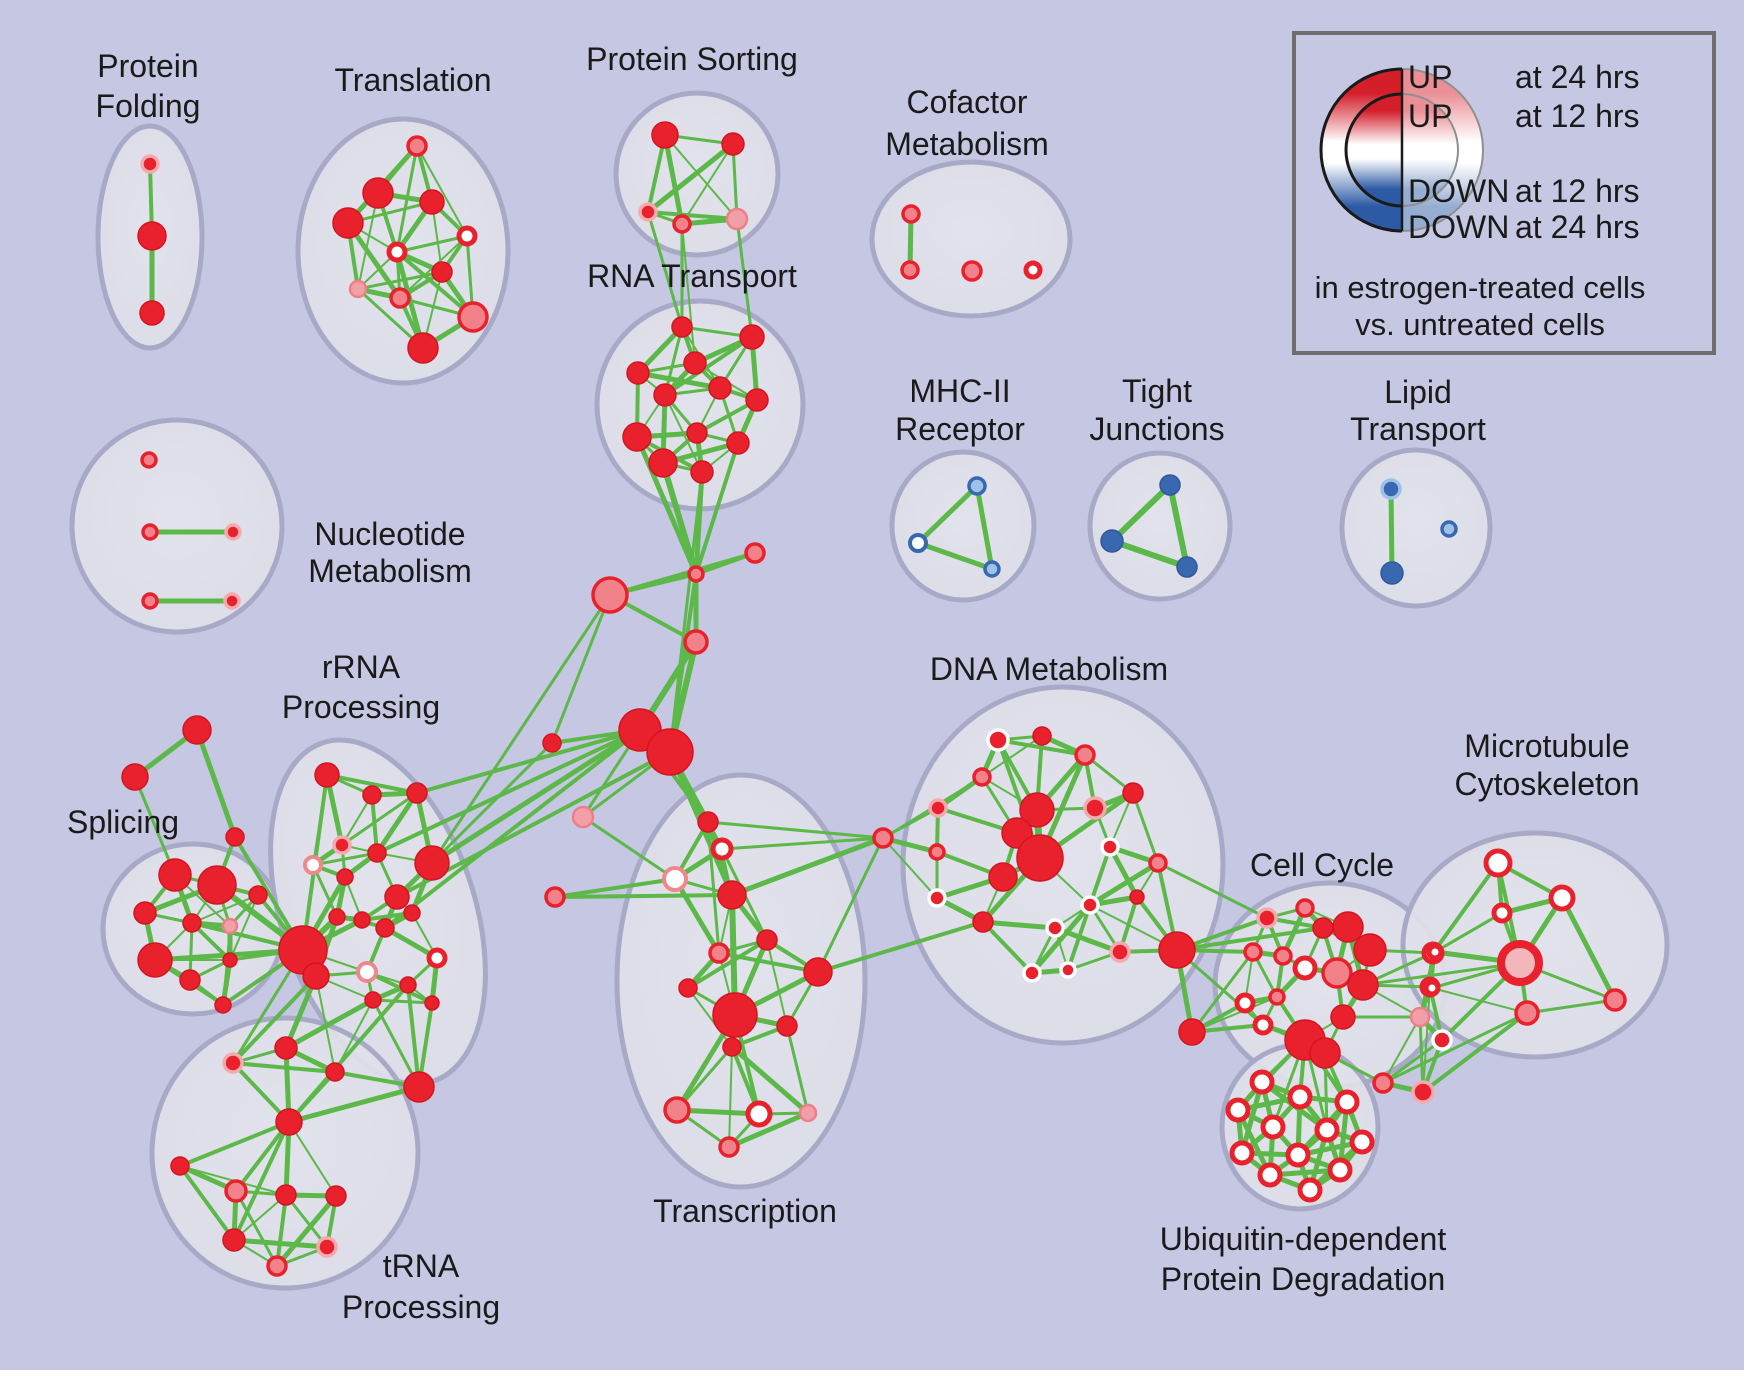 The width and height of the screenshot is (1750, 1376). What do you see at coordinates (971, 239) in the screenshot?
I see `cofactor-metabolism-ellipse` at bounding box center [971, 239].